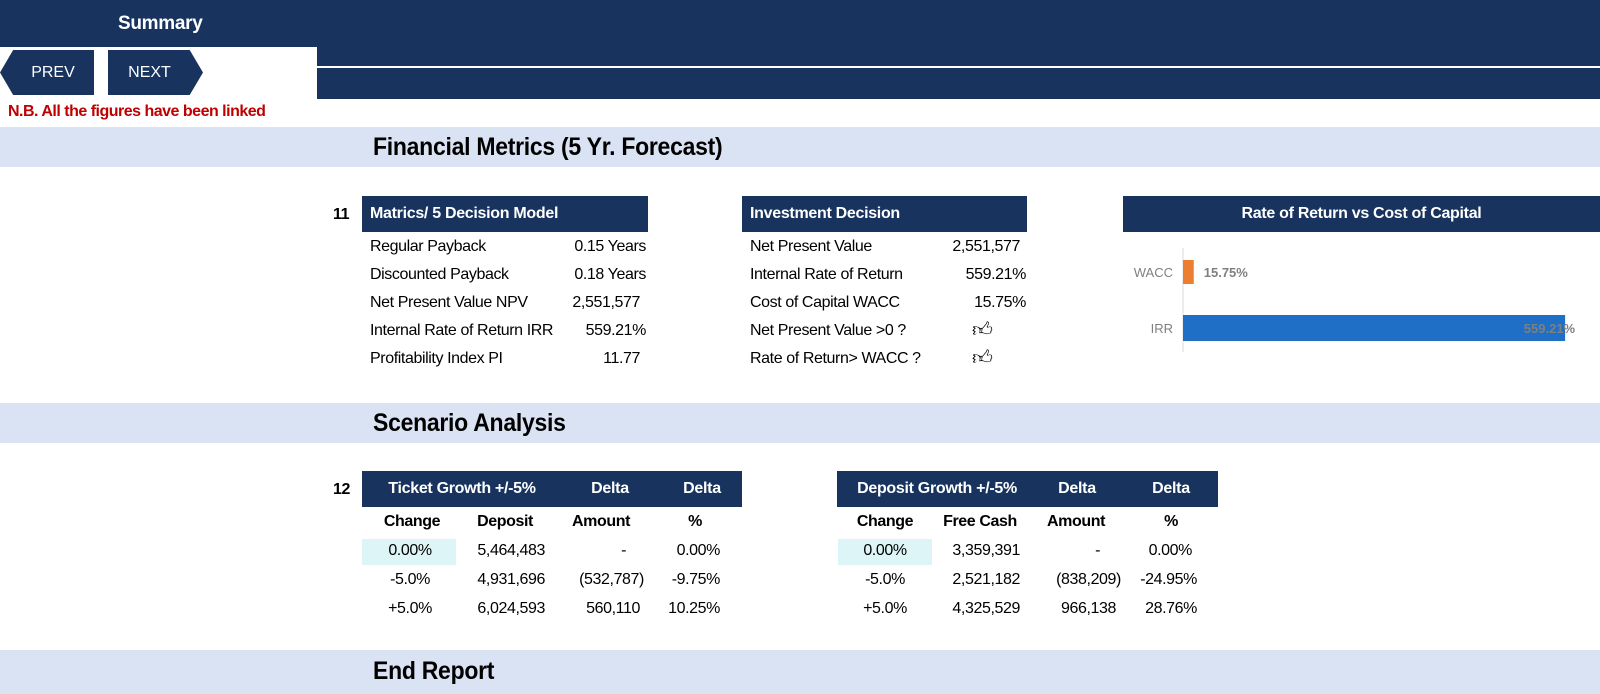  I want to click on decision-label: Net Present Value >0 ?, so click(828, 330).